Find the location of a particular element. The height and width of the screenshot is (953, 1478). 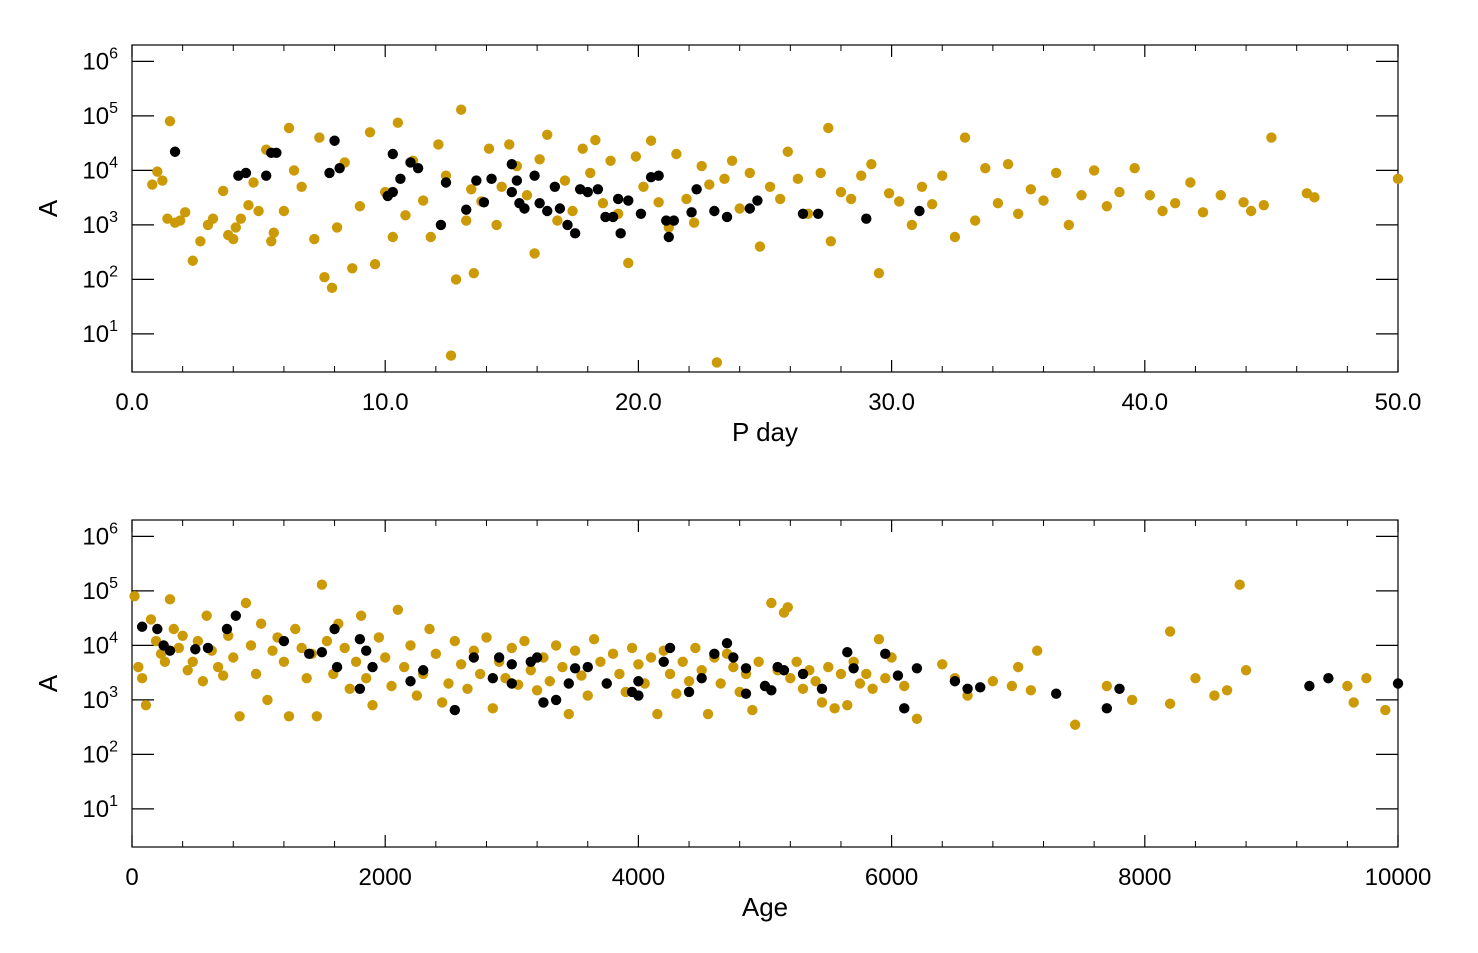

y-tick-label: 10⁶ is located at coordinates (100, 60).